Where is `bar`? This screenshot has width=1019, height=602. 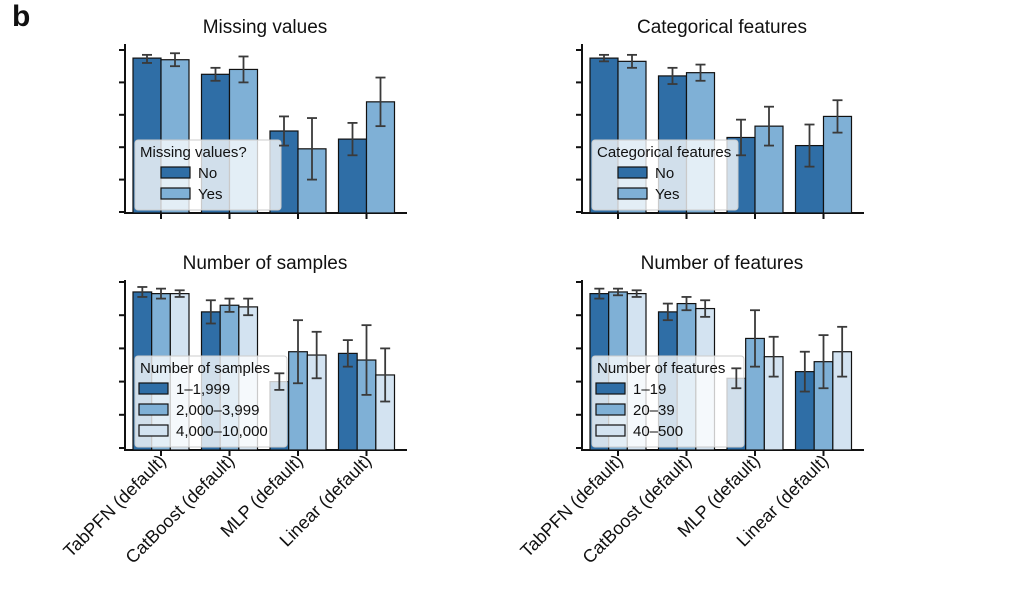 bar is located at coordinates (347, 401).